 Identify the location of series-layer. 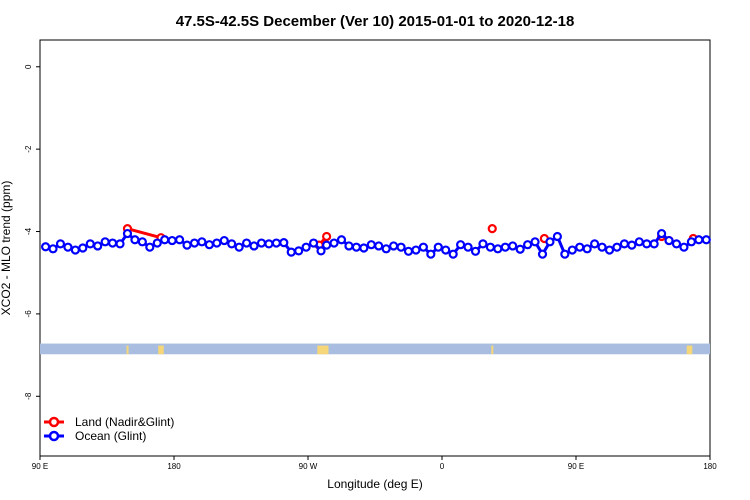
(375, 241).